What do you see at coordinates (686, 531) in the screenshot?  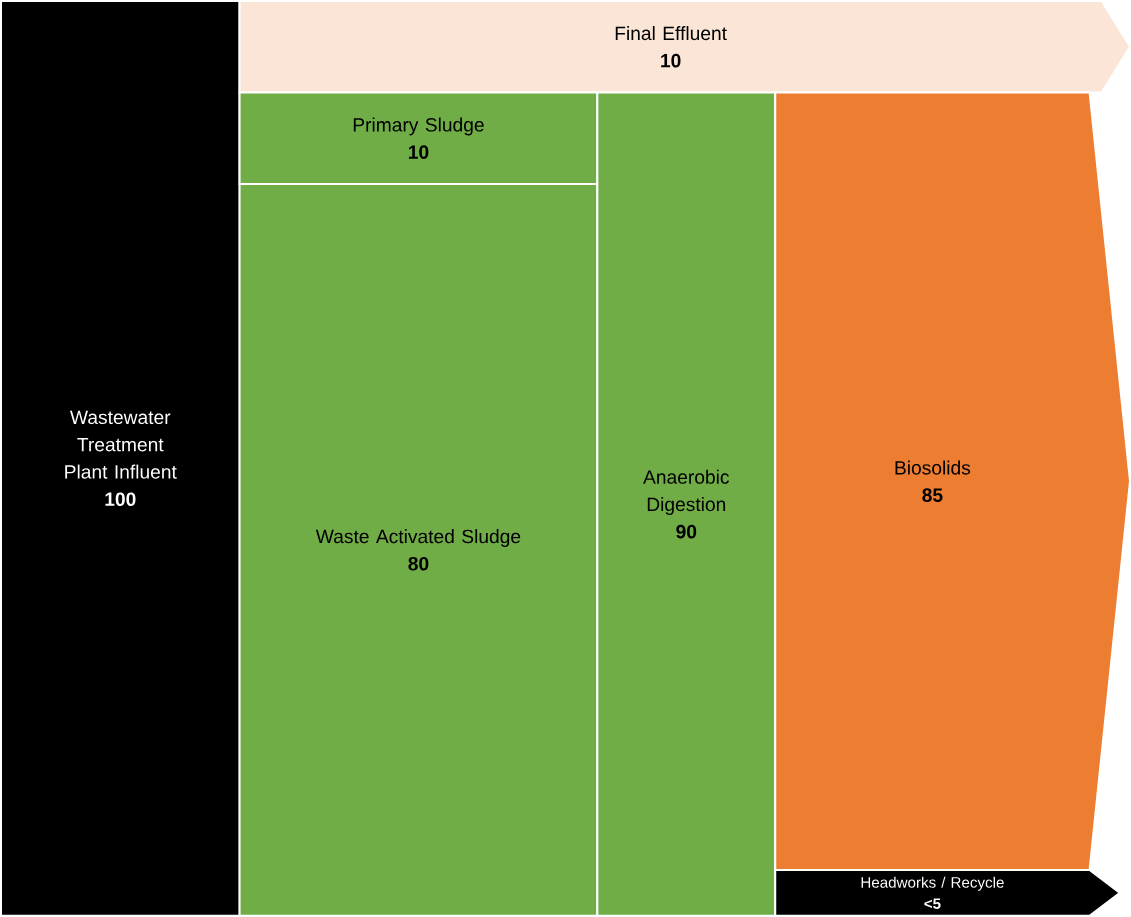 I see `data-label: 90` at bounding box center [686, 531].